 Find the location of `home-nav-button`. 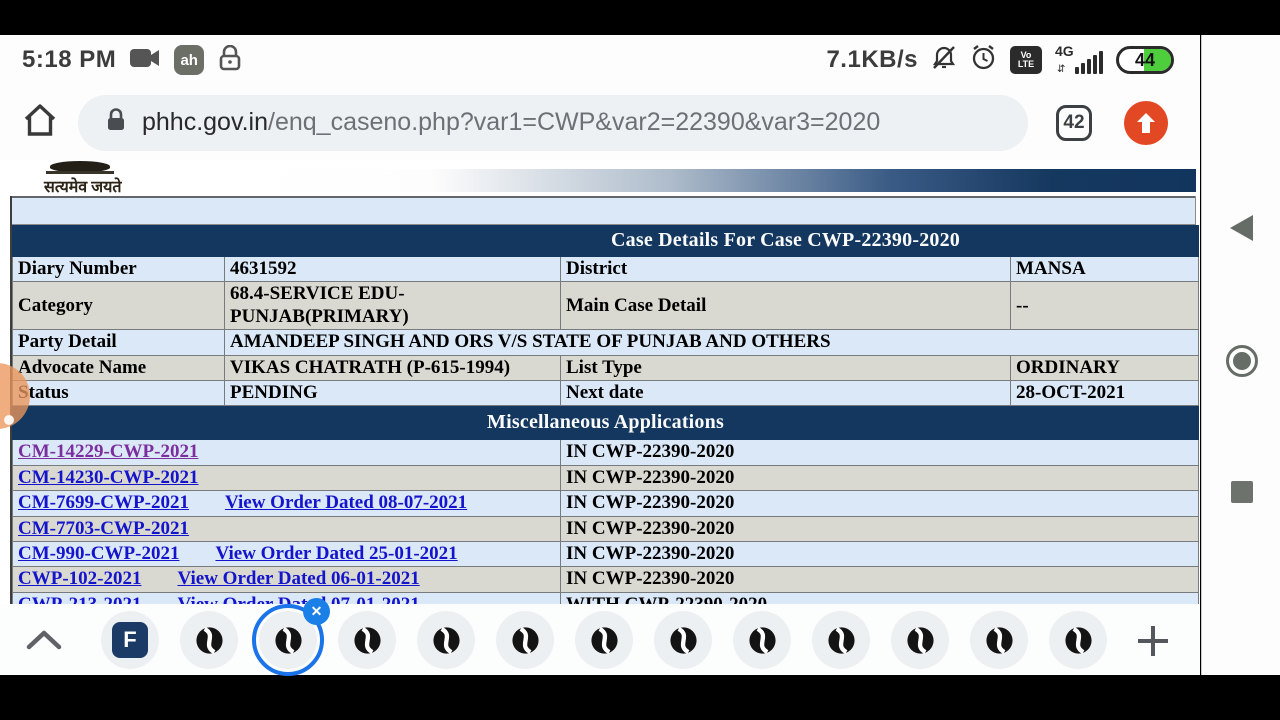

home-nav-button is located at coordinates (1242, 361).